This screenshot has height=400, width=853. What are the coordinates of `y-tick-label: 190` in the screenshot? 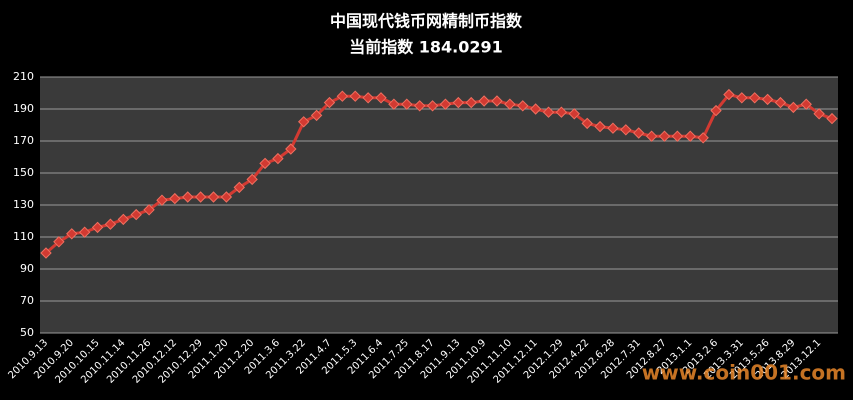 It's located at (23, 108).